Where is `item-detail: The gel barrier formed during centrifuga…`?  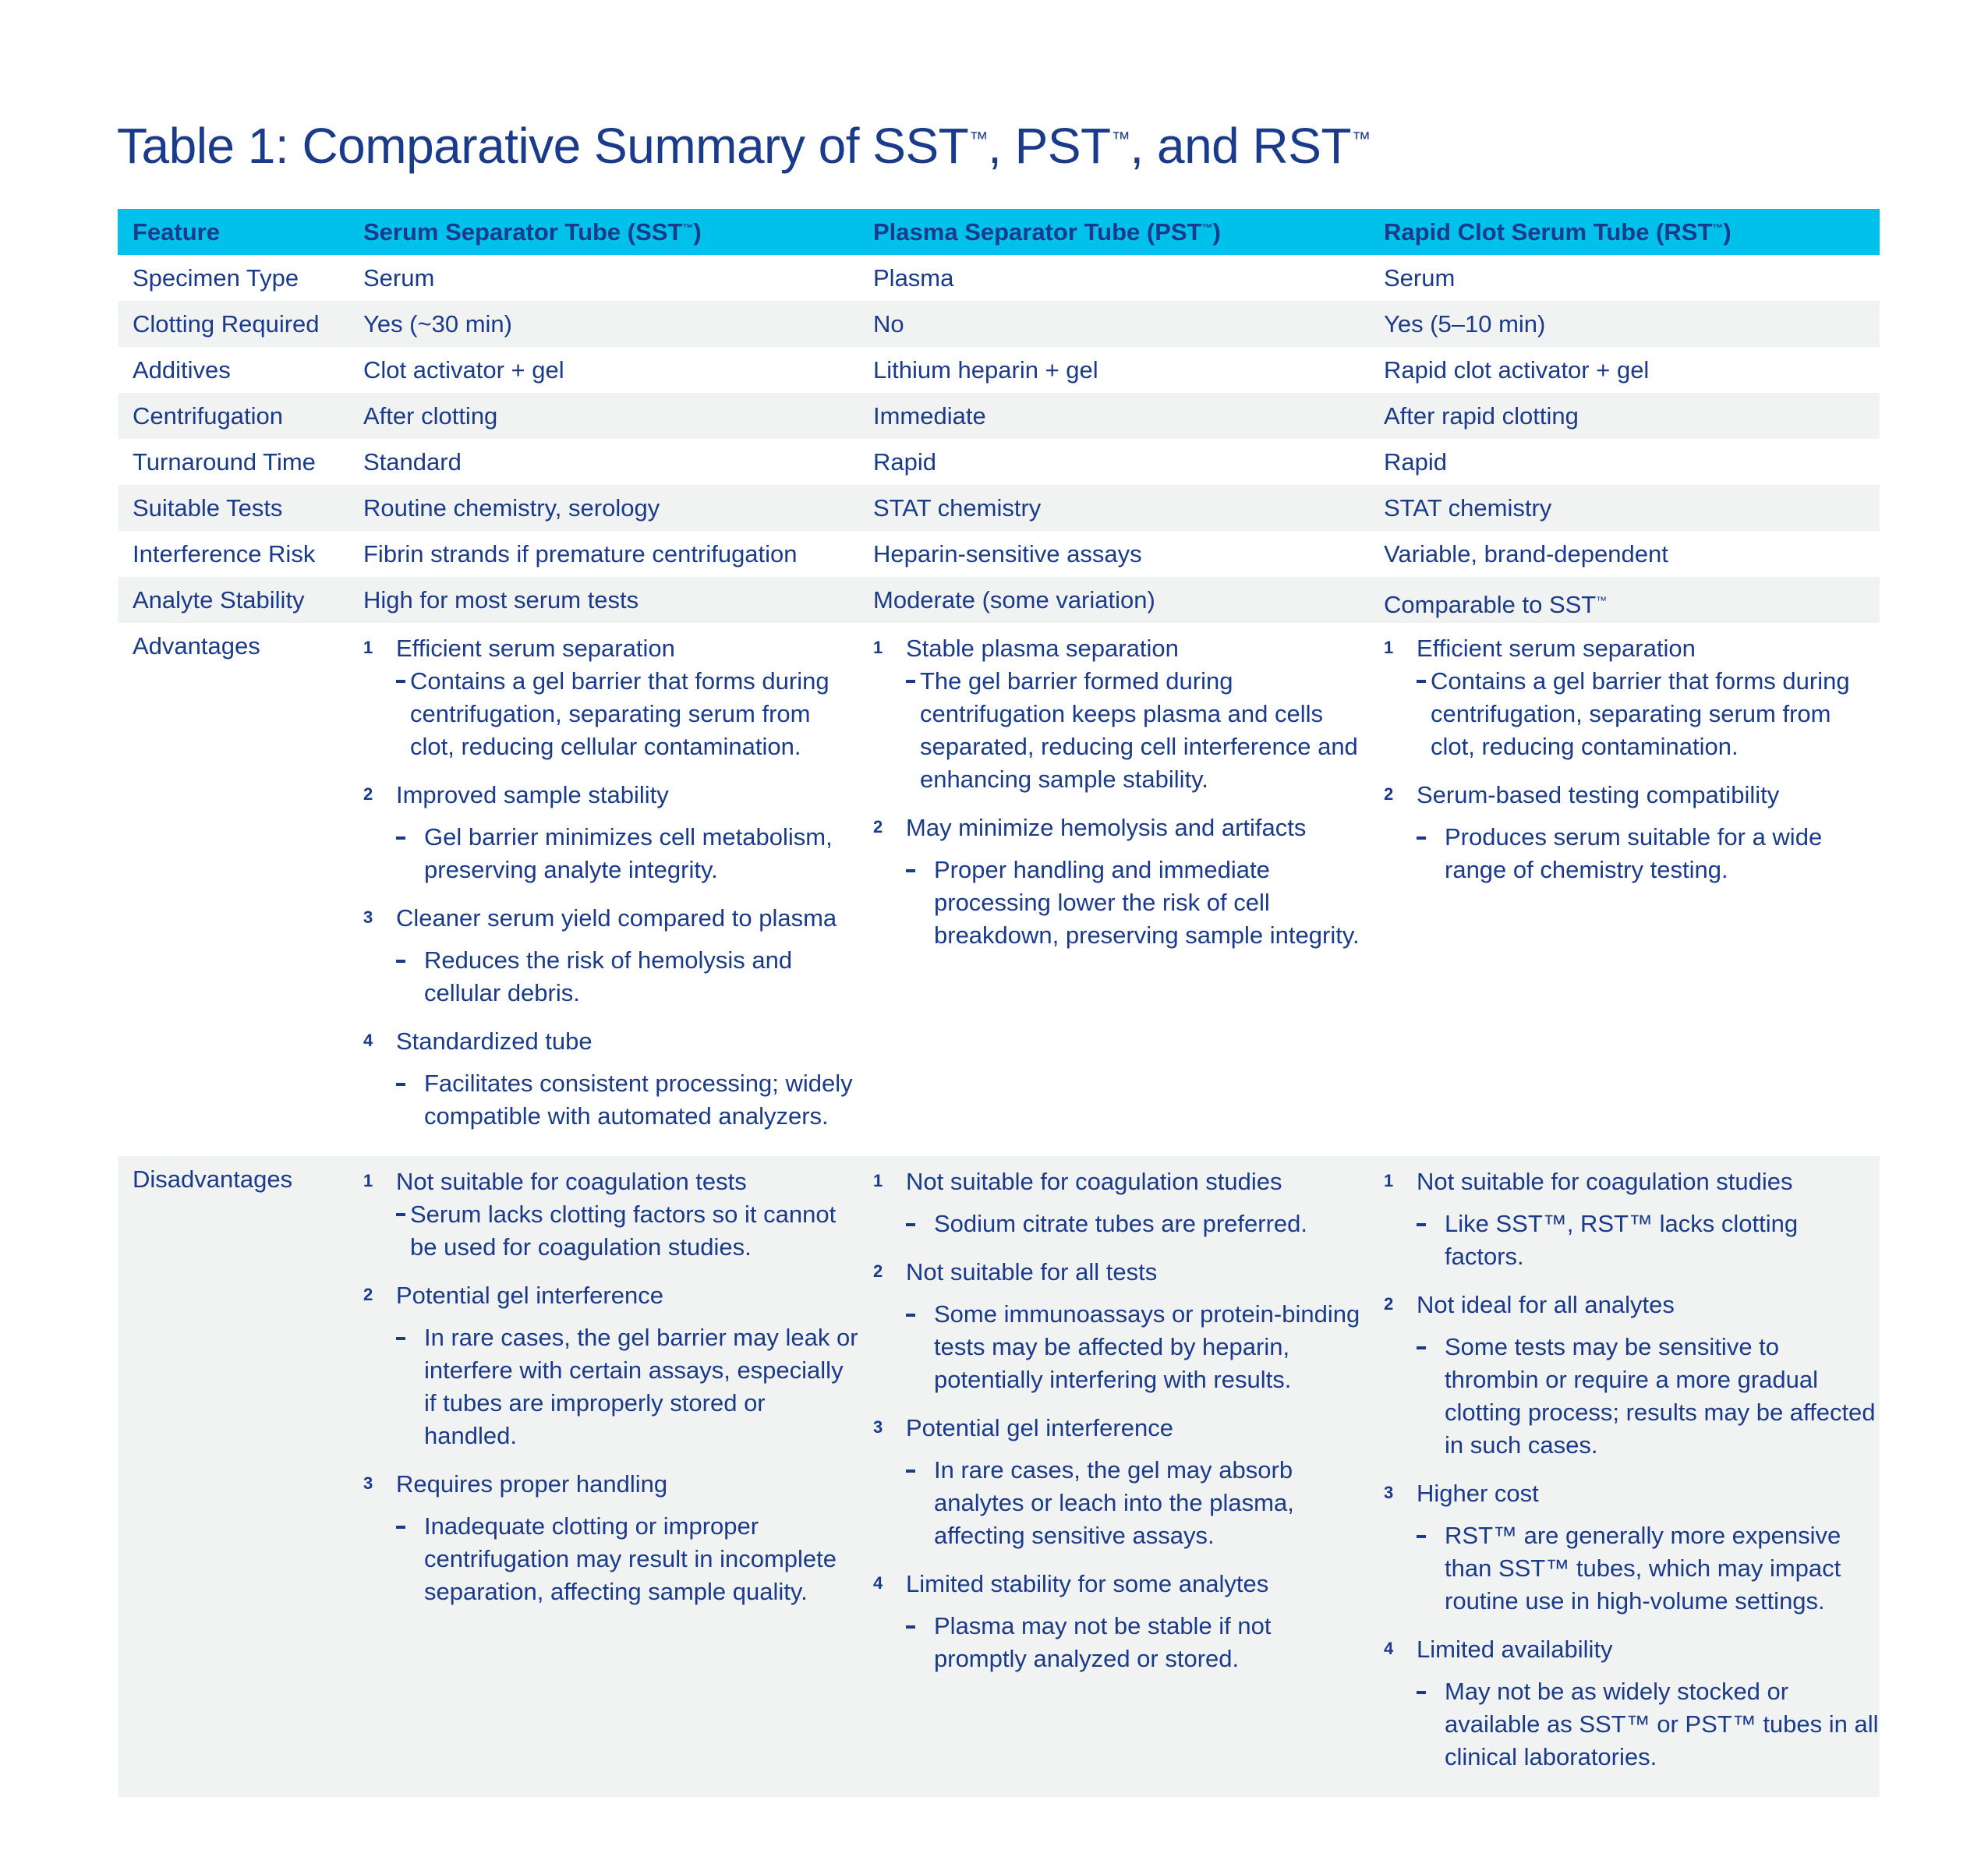
item-detail: The gel barrier formed during centrifuga… is located at coordinates (1137, 730).